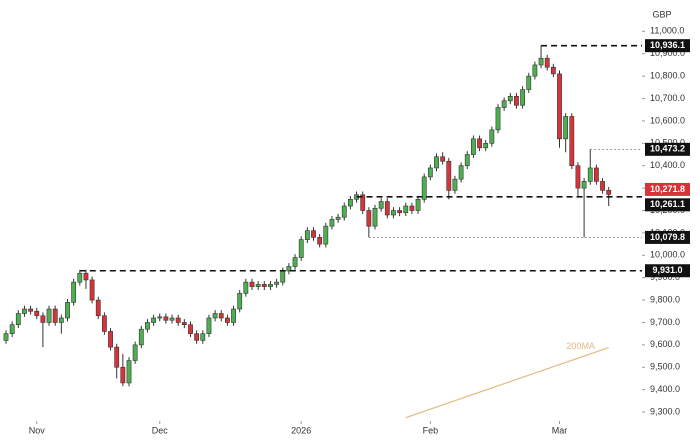 The height and width of the screenshot is (444, 700). Describe the element at coordinates (160, 430) in the screenshot. I see `x-tick-label: Dec` at that location.